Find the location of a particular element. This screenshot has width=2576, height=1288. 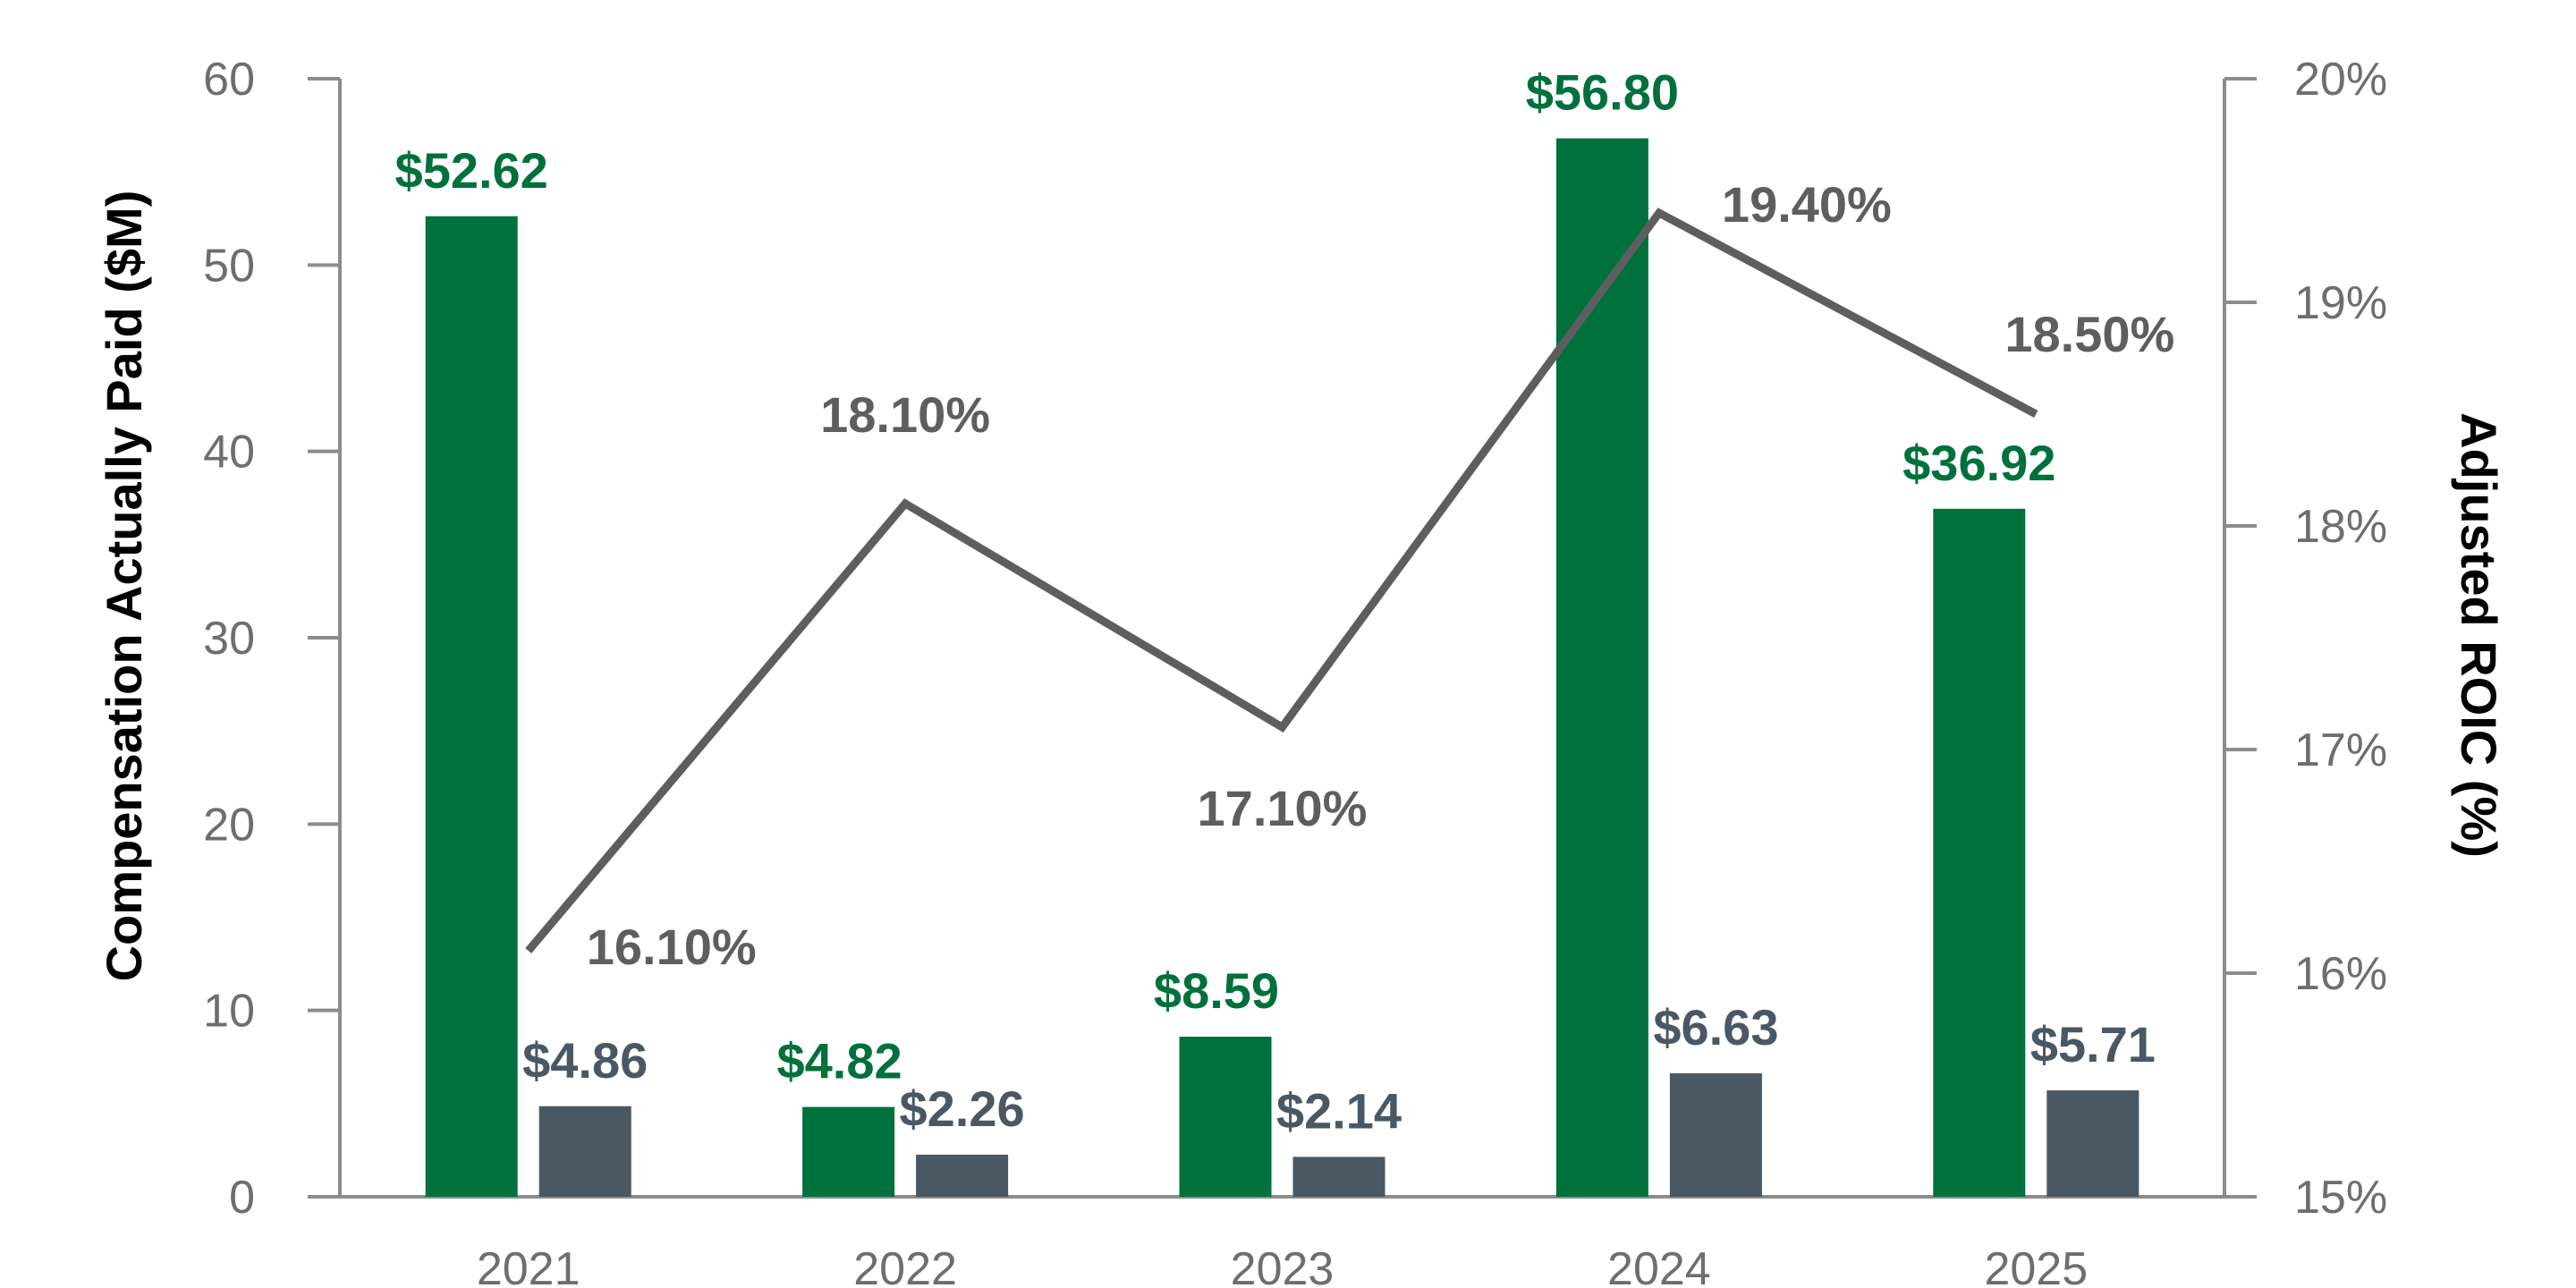

neo-cap-label: $4.86 is located at coordinates (585, 1060).